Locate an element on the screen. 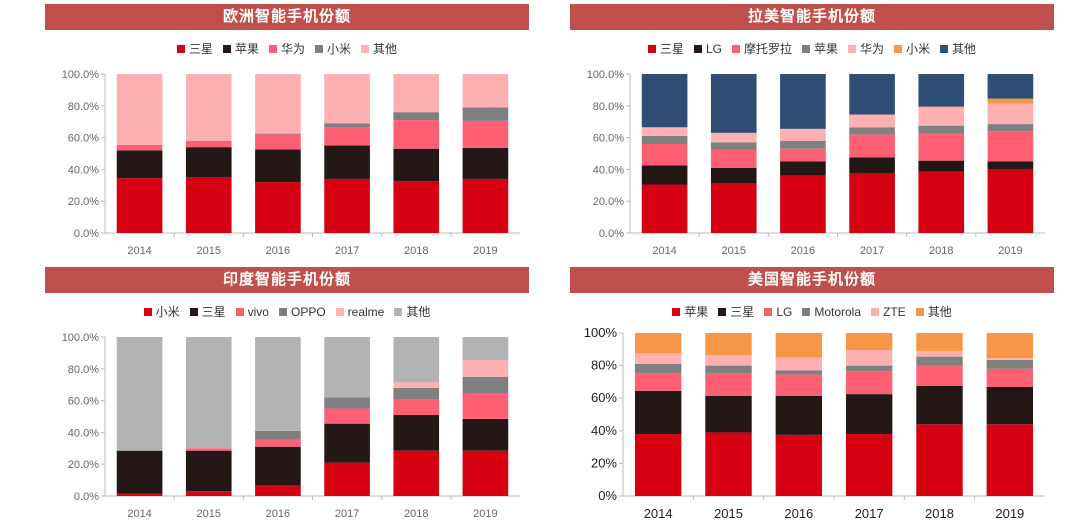  legend: 苹果 三星 LG Motorola ZTE 其他 is located at coordinates (812, 311).